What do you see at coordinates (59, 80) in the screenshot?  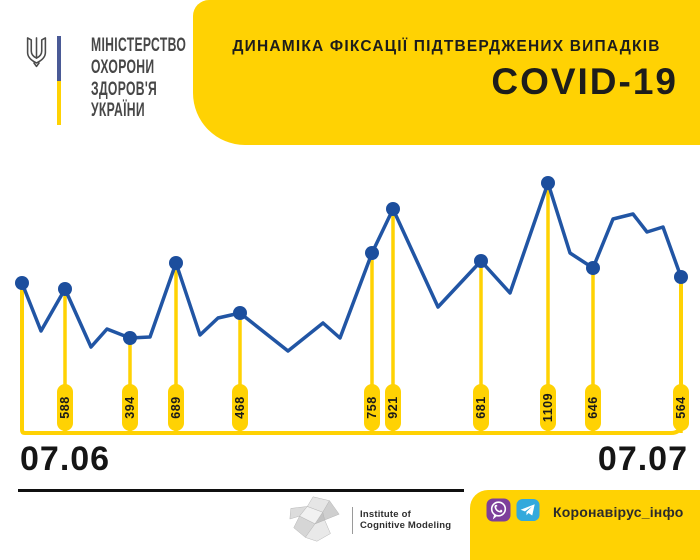 I see `flag-bar` at bounding box center [59, 80].